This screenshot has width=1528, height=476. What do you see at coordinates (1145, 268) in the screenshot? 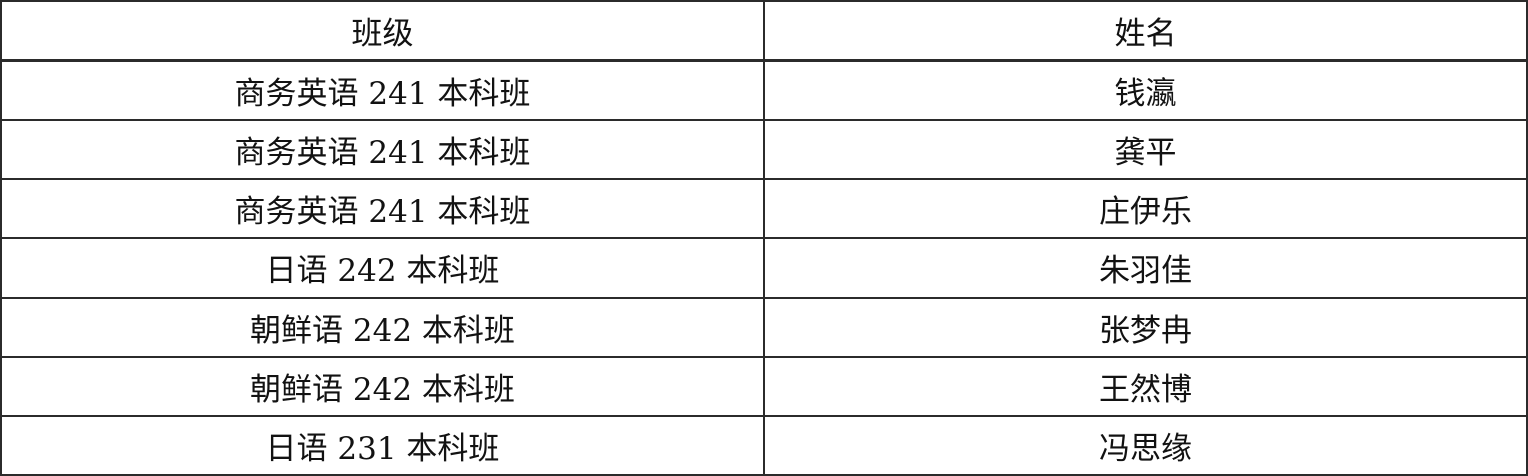
I see `name-cell: 朱羽佳` at bounding box center [1145, 268].